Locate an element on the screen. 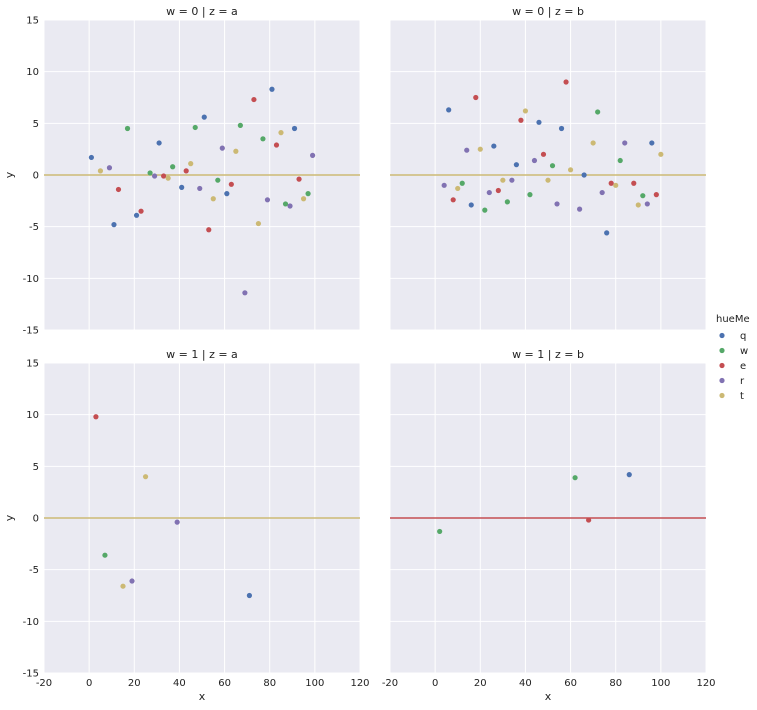 The height and width of the screenshot is (710, 757). y-tick-label: 15 is located at coordinates (32, 21).